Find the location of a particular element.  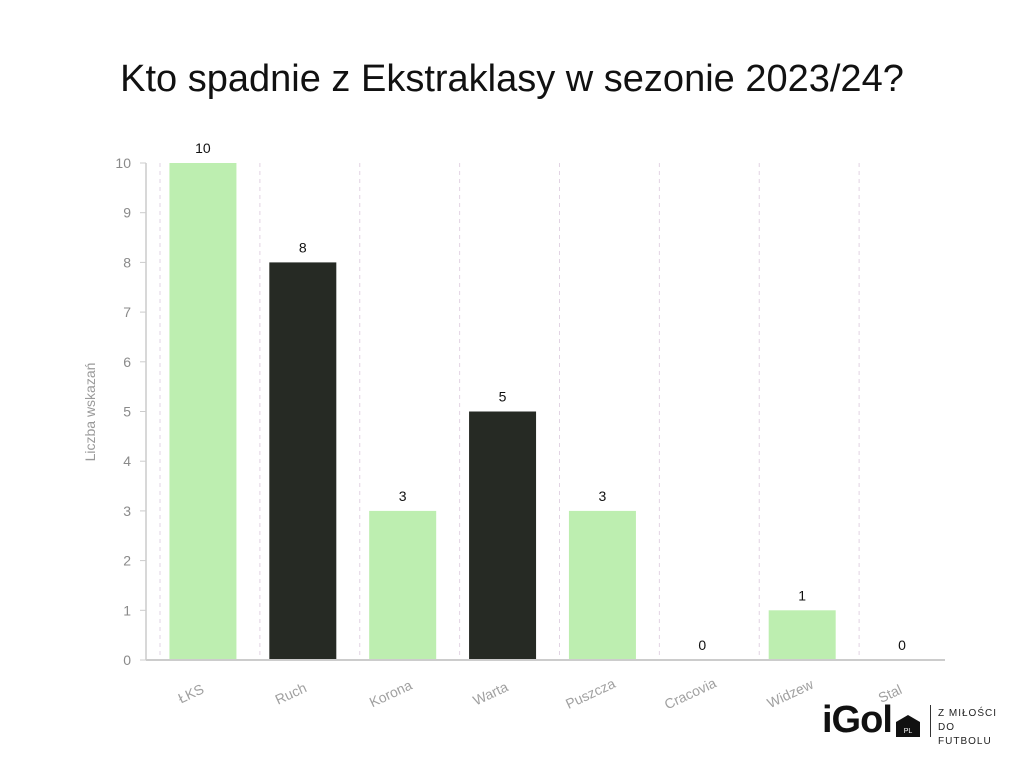

category-label: Cracovia is located at coordinates (690, 693).